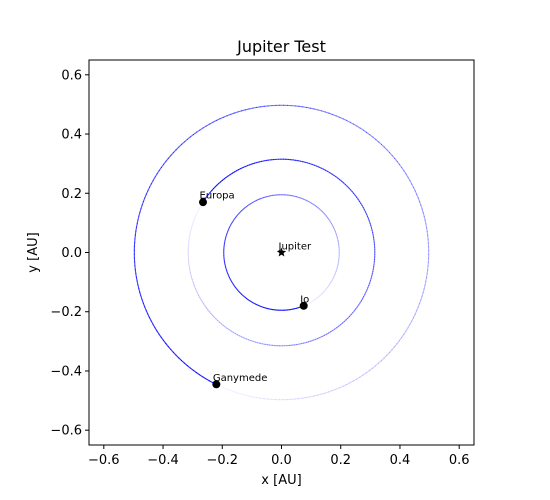  I want to click on moon-label-io: Io, so click(304, 299).